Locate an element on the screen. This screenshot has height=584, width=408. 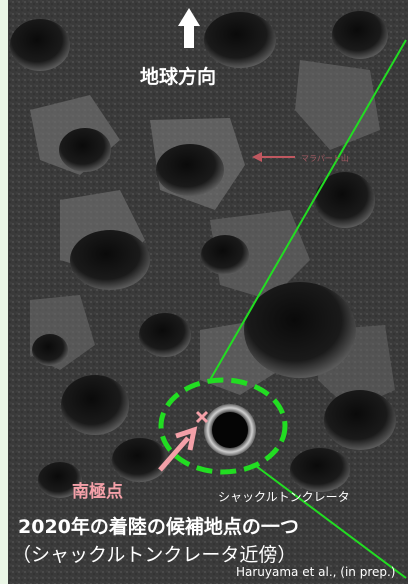
caption-line-2: （シャックルトンクレータ近傍） is located at coordinates (154, 555).